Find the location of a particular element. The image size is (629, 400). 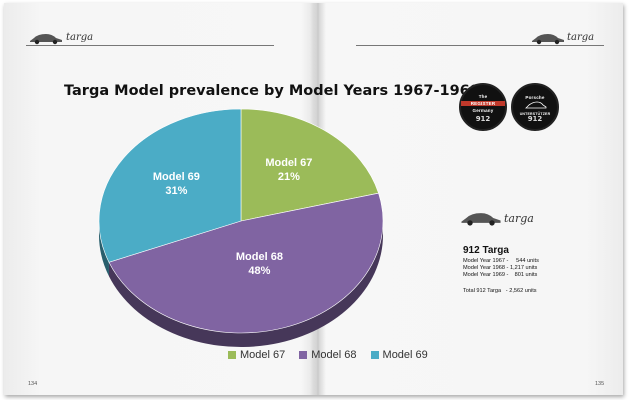

pie-slice-side is located at coordinates (104, 249).